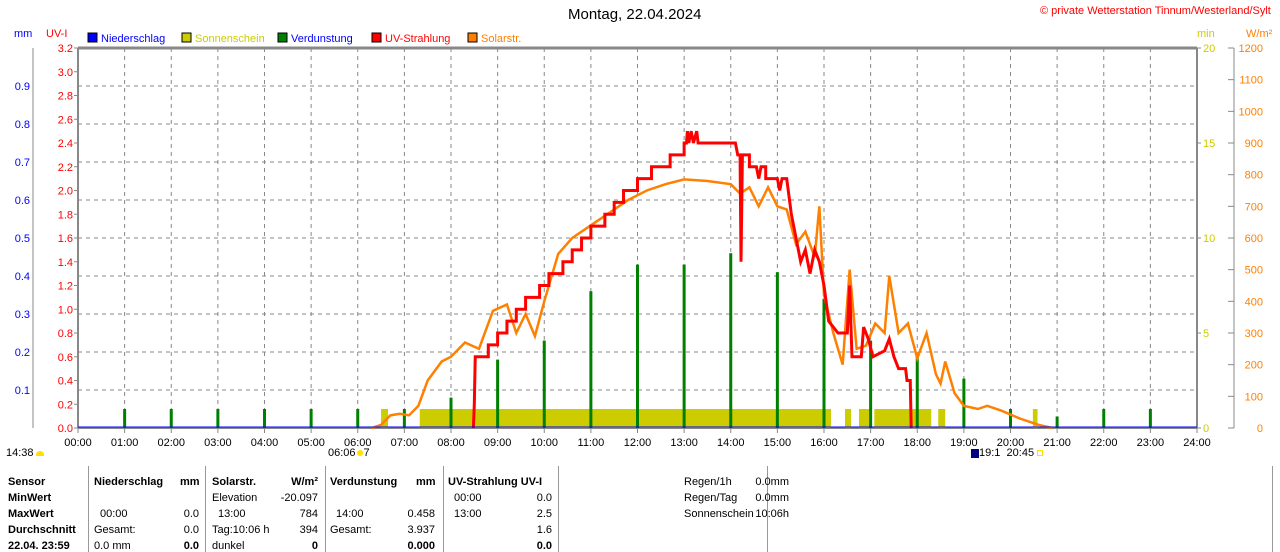 The height and width of the screenshot is (552, 1280). I want to click on wm2-tick-label: 1100, so click(1251, 81).